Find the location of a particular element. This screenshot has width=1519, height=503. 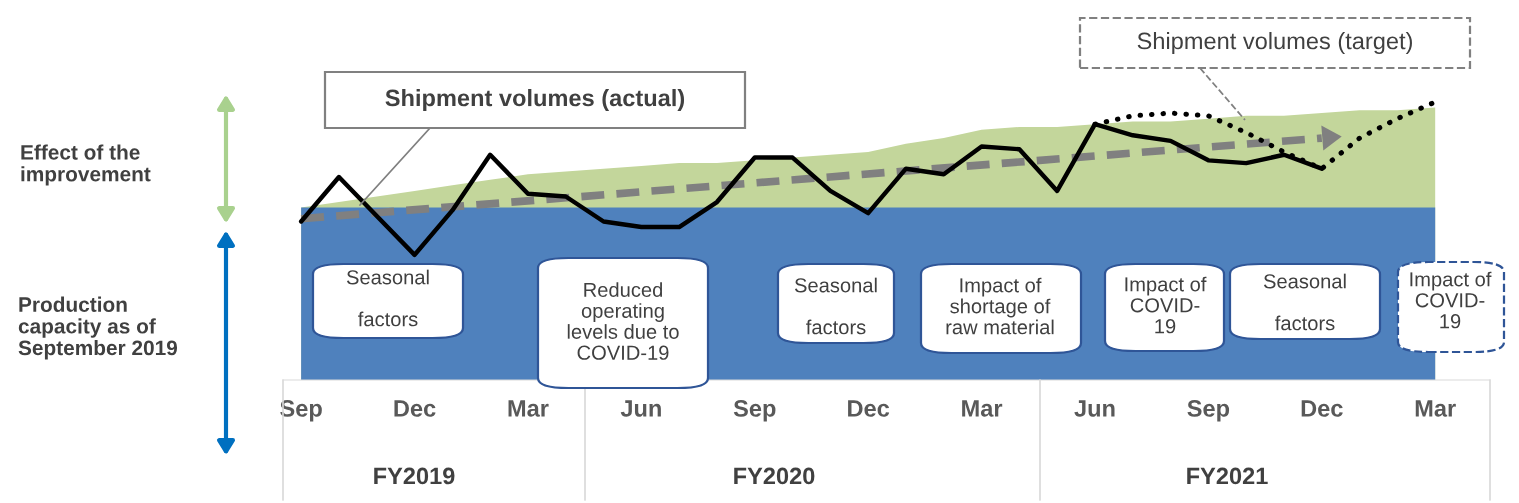

text: FY2020 is located at coordinates (774, 476).